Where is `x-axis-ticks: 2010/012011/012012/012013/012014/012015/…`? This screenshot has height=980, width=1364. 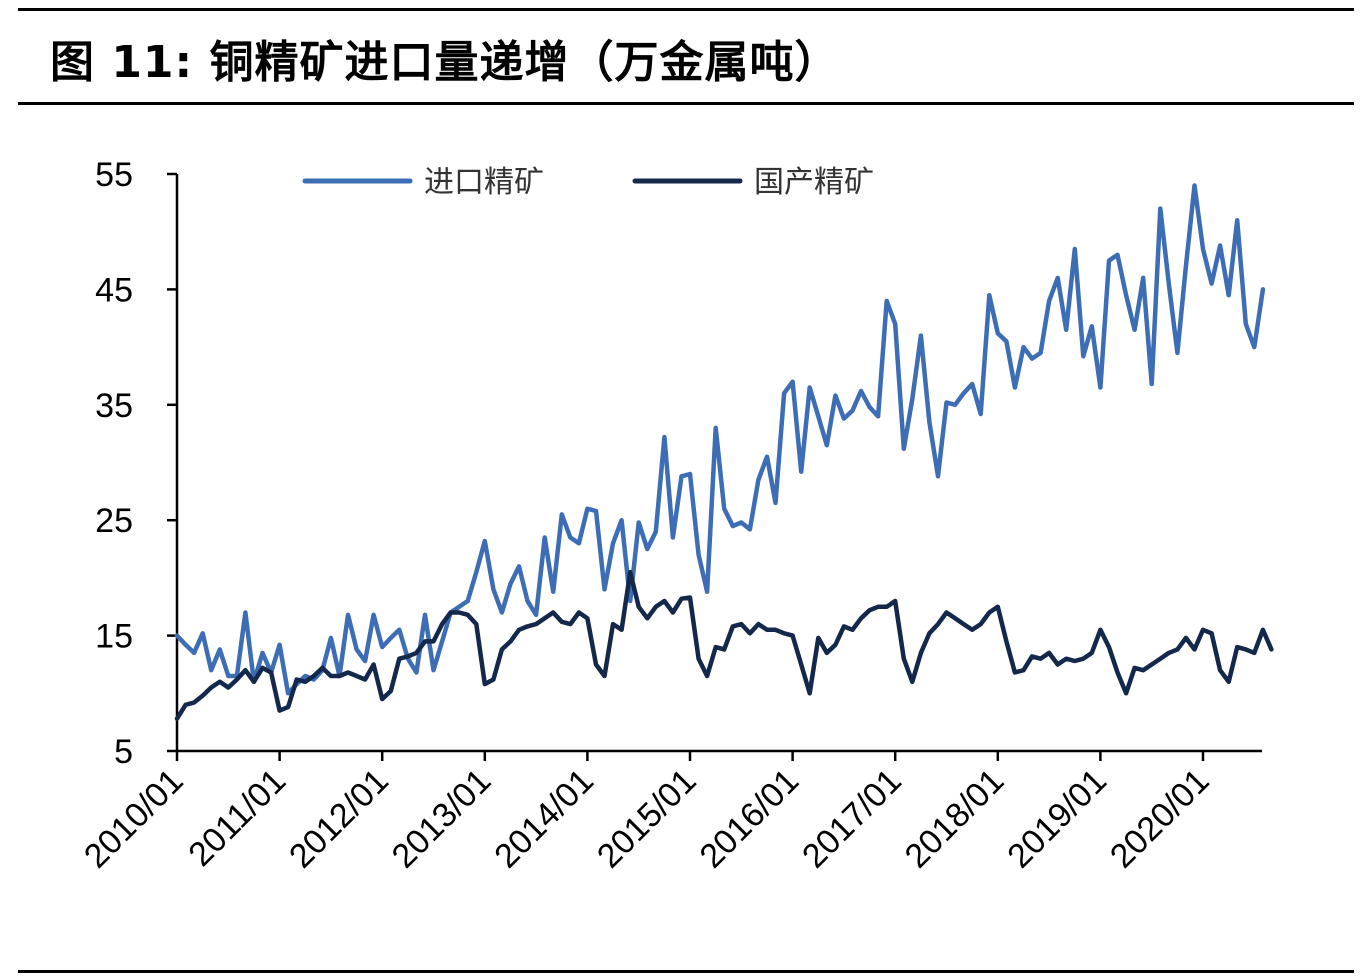
x-axis-ticks: 2010/012011/012012/012013/012014/012015/… is located at coordinates (647, 813).